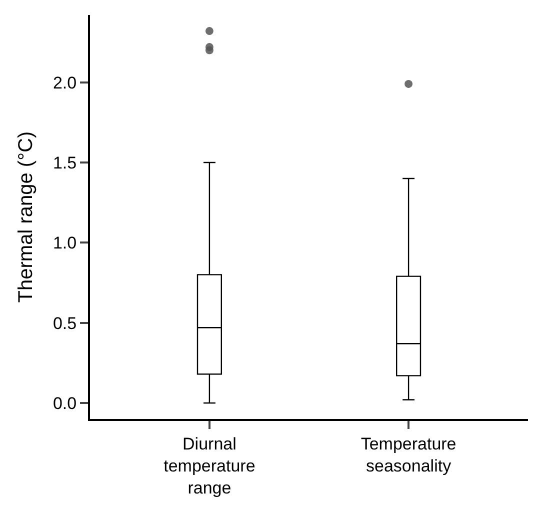 This screenshot has height=519, width=553. What do you see at coordinates (408, 455) in the screenshot?
I see `x-tick-label: Temperature seasonality` at bounding box center [408, 455].